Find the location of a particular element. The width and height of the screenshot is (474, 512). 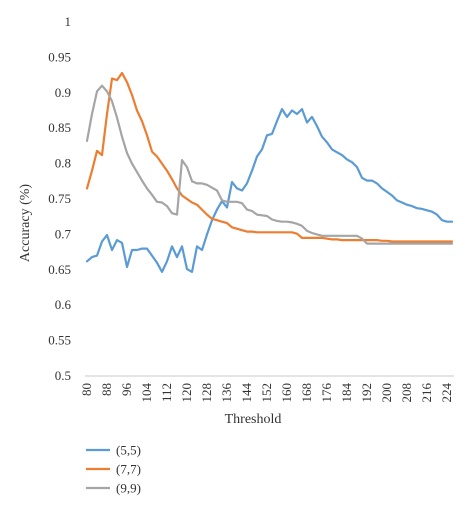

x-tick-label: 112 is located at coordinates (166, 392).